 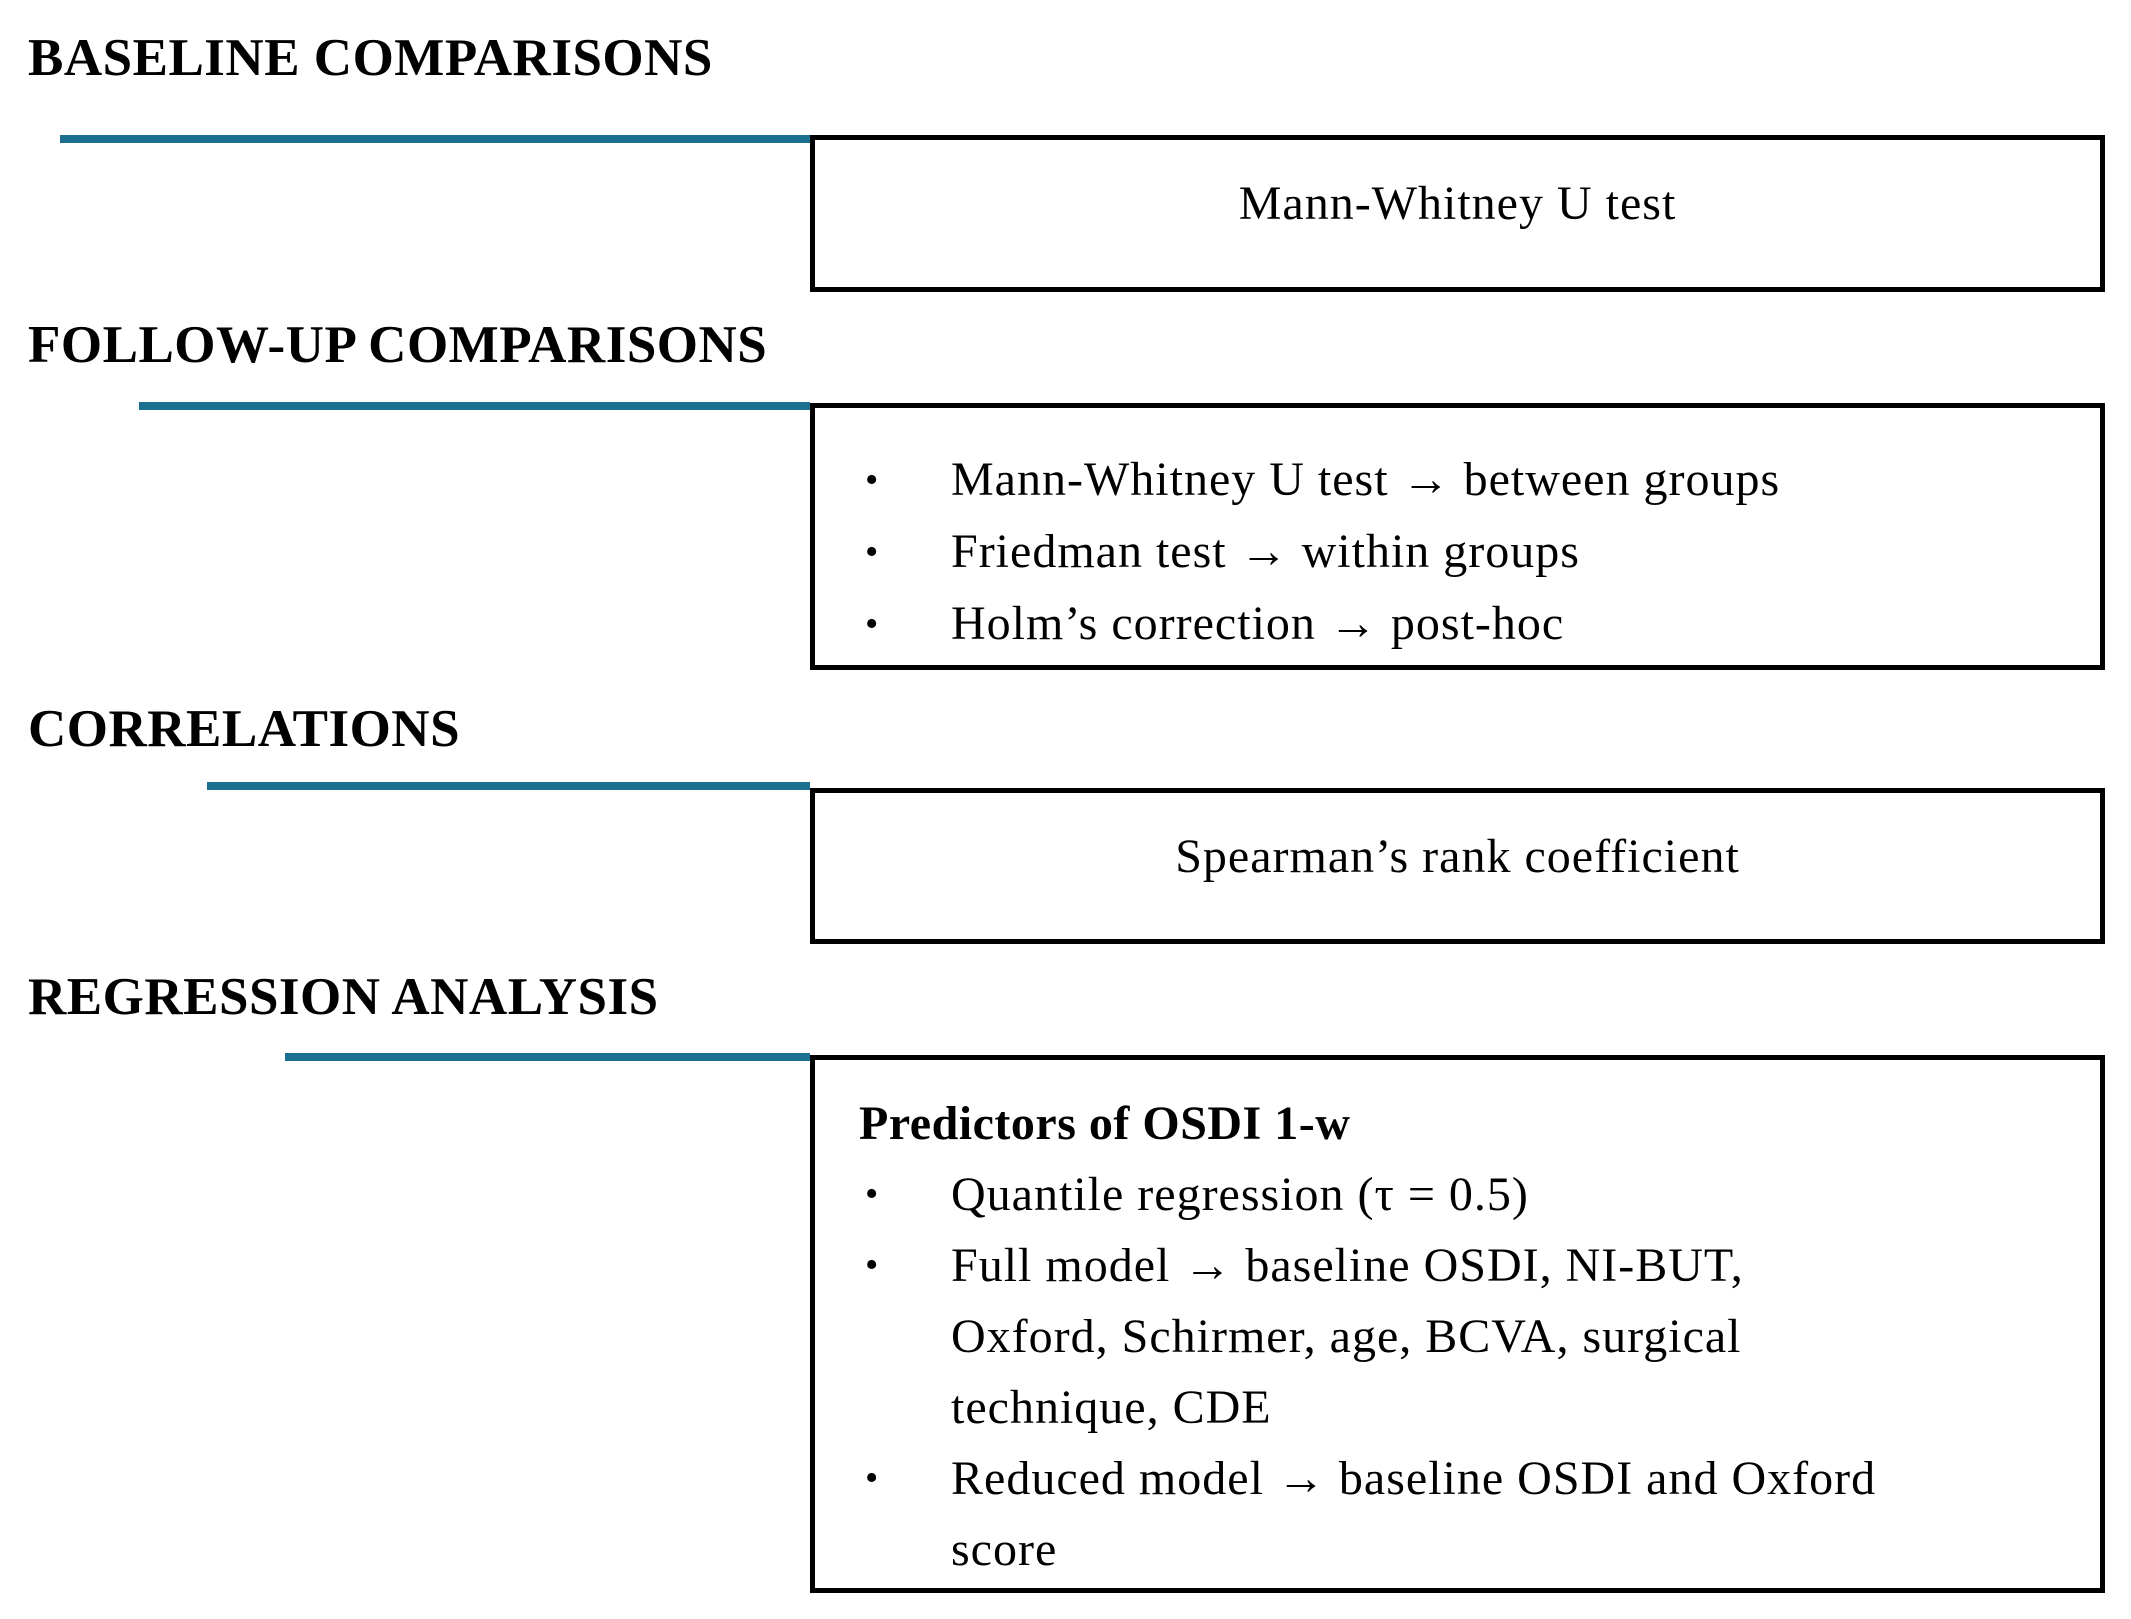 I want to click on method-box-correlations: Spearman’s rank coefficient, so click(x=1457, y=866).